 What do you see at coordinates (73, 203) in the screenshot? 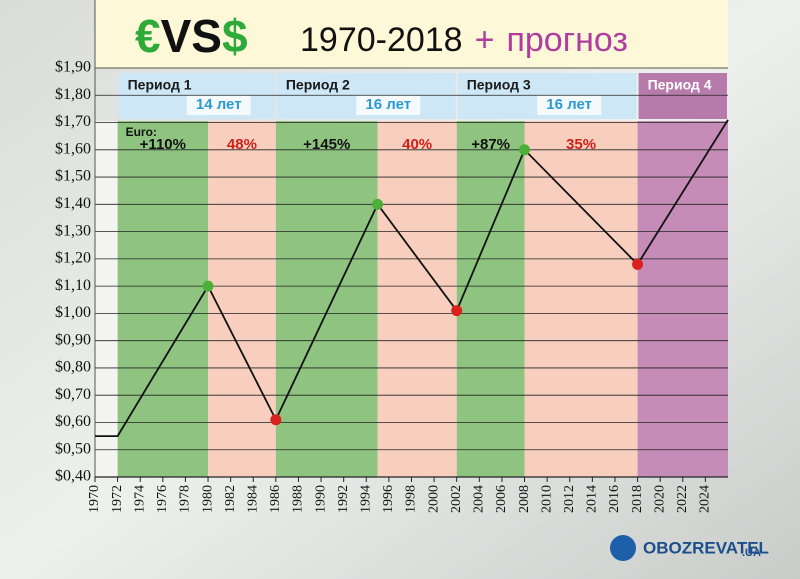
I see `y-tick-label: $1,40` at bounding box center [73, 203].